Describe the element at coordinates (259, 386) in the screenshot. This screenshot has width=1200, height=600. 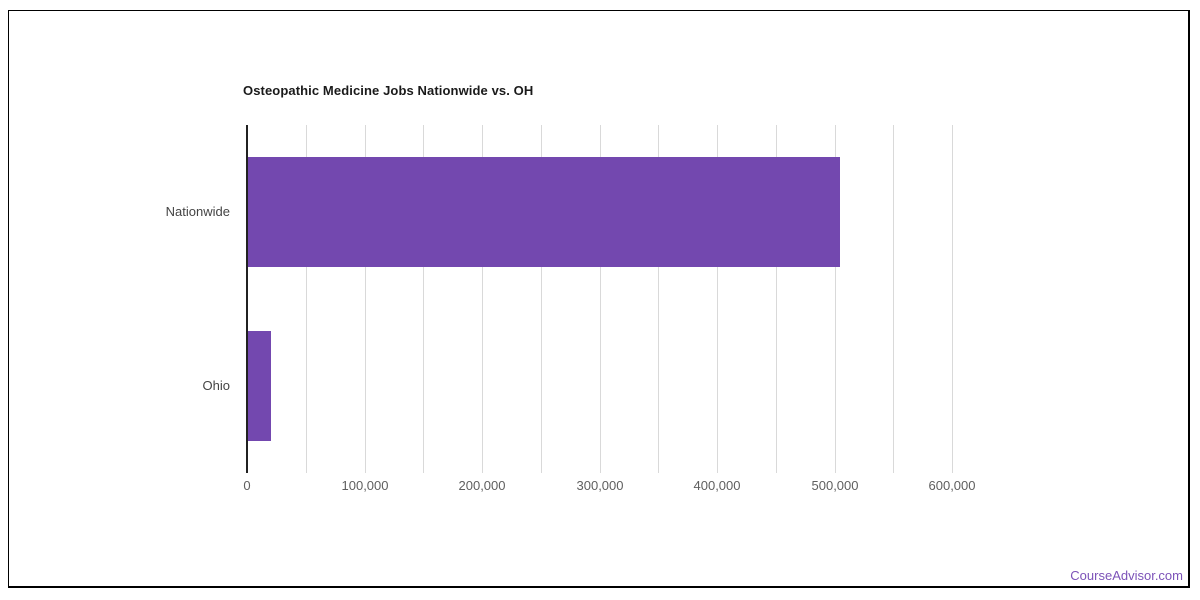
I see `bar-ohio` at that location.